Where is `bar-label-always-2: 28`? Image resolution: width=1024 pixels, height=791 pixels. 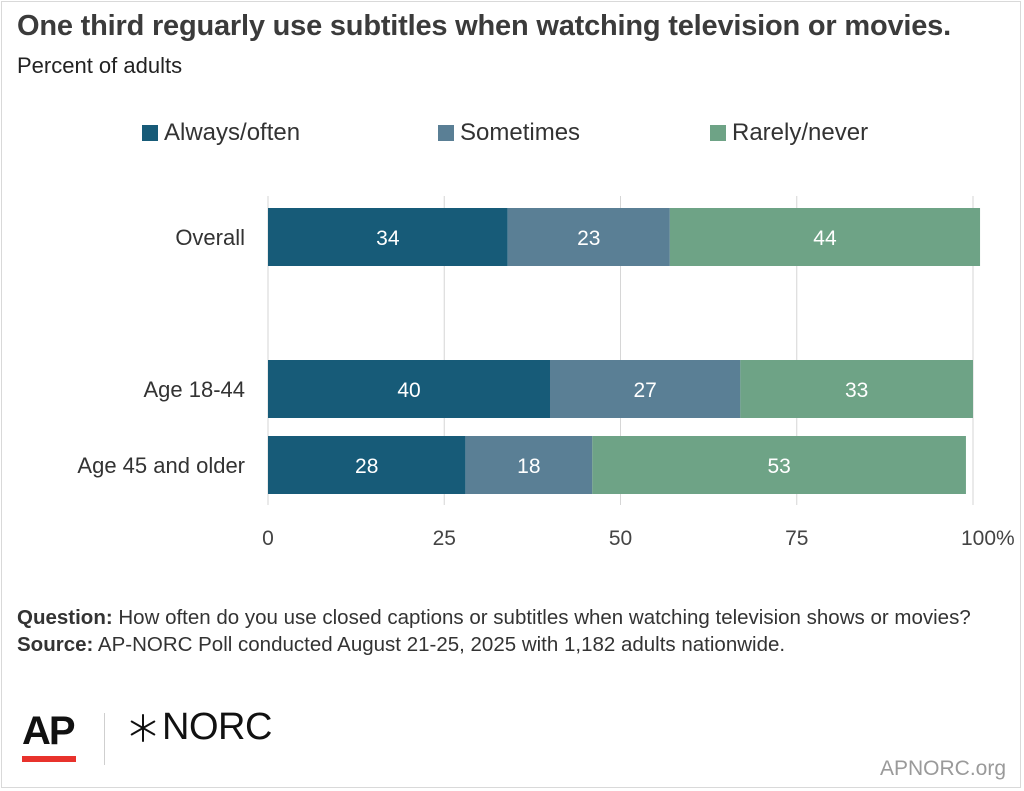 bar-label-always-2: 28 is located at coordinates (366, 466).